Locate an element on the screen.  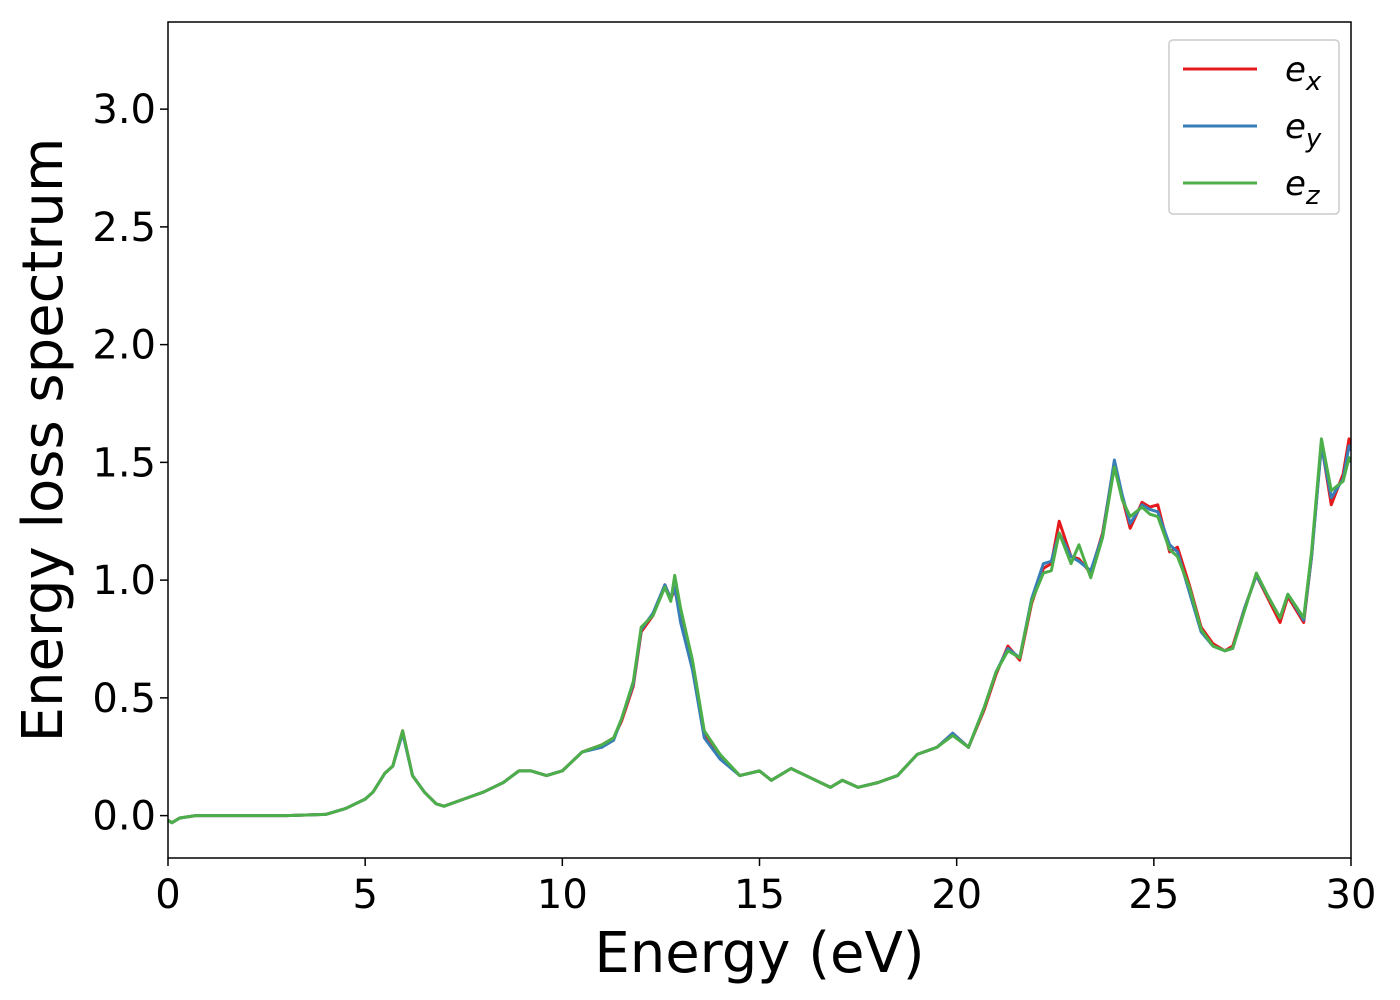
y-tick-label: 0.0 is located at coordinates (124, 817).